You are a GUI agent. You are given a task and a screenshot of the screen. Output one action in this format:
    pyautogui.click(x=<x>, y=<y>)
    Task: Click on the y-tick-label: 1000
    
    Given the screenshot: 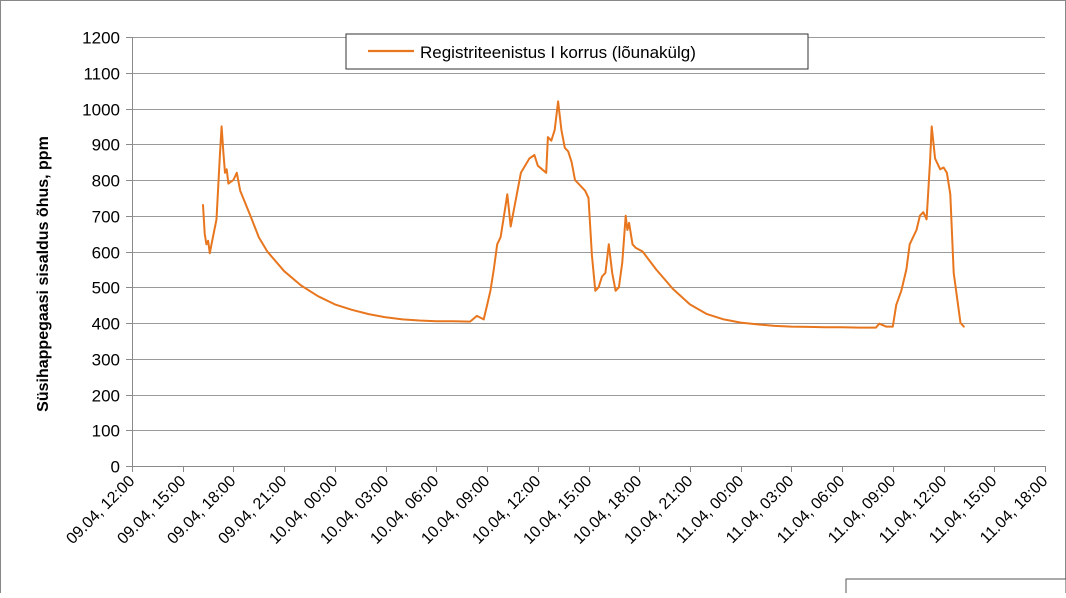 What is the action you would take?
    pyautogui.click(x=101, y=110)
    